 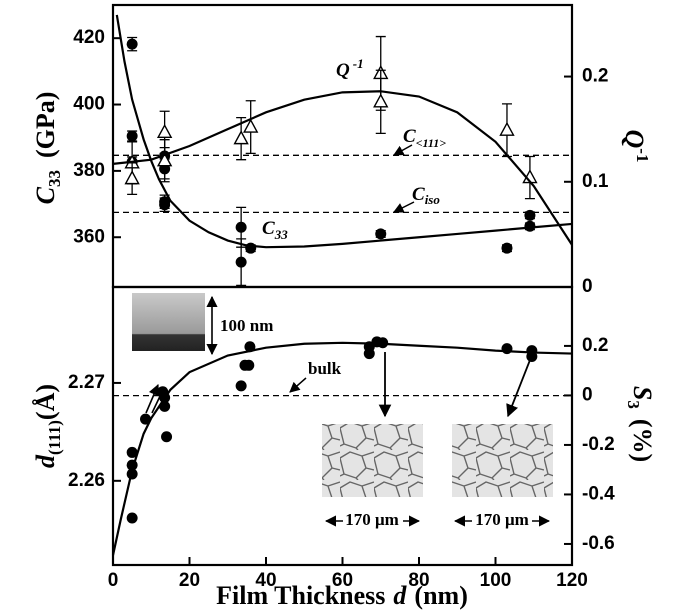 What do you see at coordinates (598, 493) in the screenshot?
I see `y2-tick-label: -0.4` at bounding box center [598, 493].